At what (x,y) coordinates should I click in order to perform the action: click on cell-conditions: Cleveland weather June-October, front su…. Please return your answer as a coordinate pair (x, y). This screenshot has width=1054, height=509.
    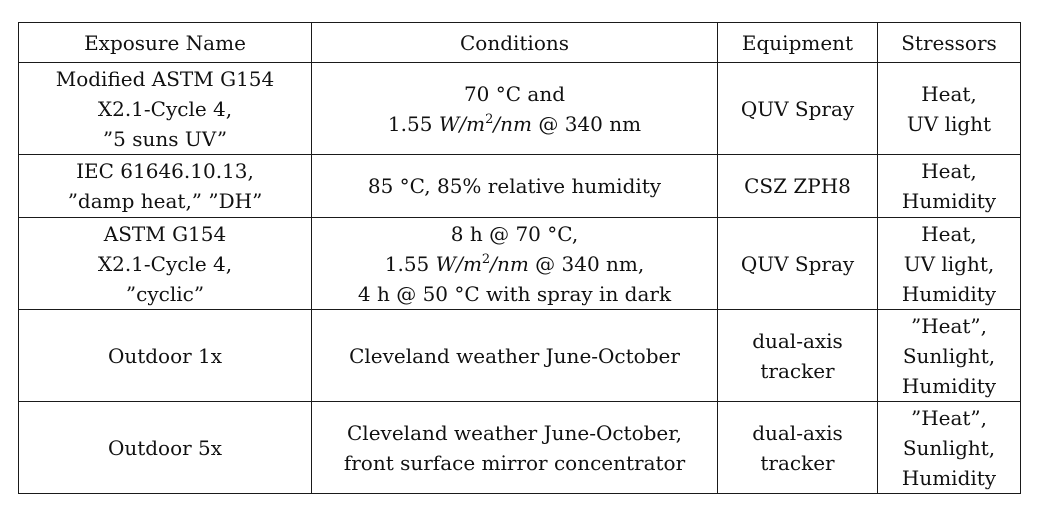
    Looking at the image, I should click on (514, 447).